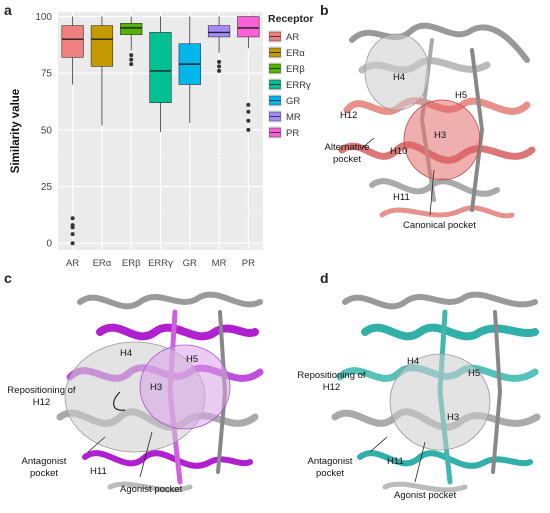  What do you see at coordinates (248, 27) in the screenshot?
I see `box-PR` at bounding box center [248, 27].